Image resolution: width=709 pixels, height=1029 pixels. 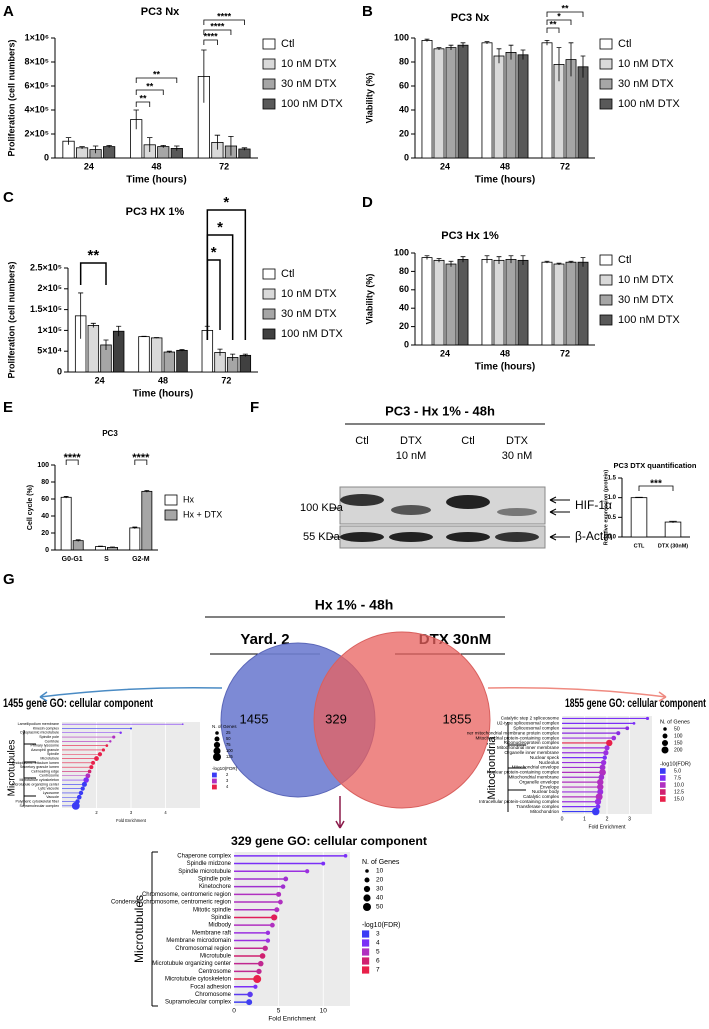 I want to click on venn-count: 1855, so click(x=457, y=718).